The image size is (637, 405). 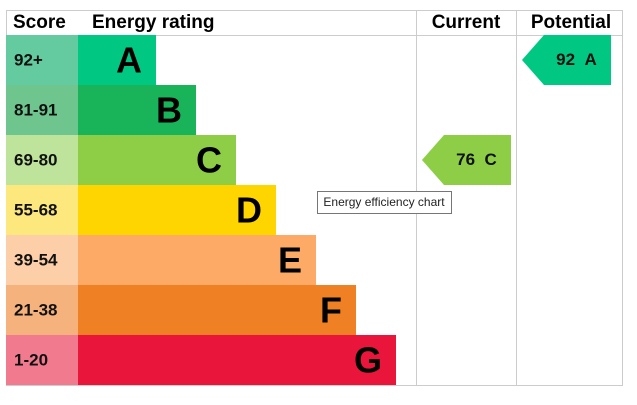 What do you see at coordinates (331, 310) in the screenshot?
I see `rating-letter: F` at bounding box center [331, 310].